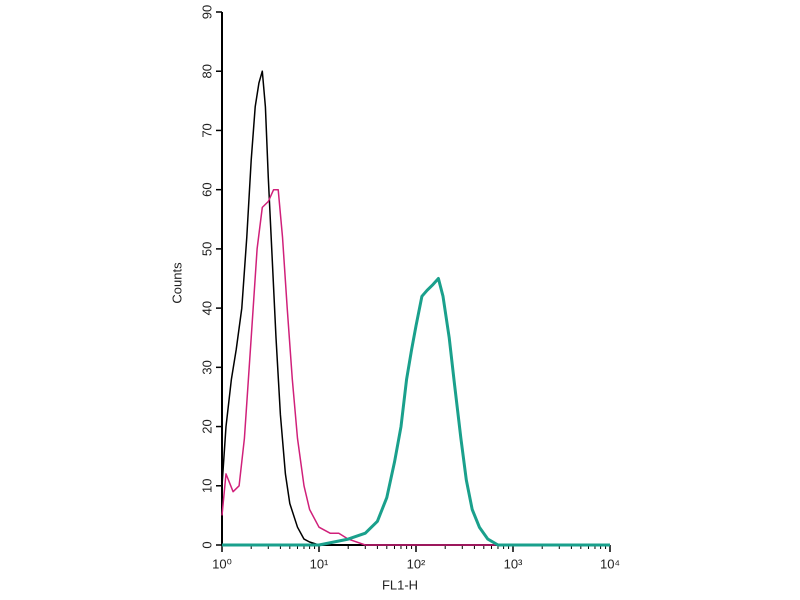 The width and height of the screenshot is (800, 600). Describe the element at coordinates (176, 283) in the screenshot. I see `y-axis-label: Counts` at that location.